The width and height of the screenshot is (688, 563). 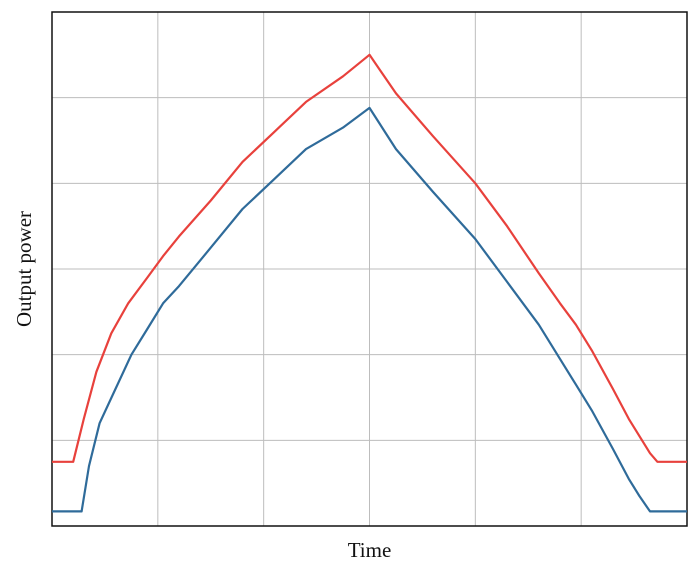 I want to click on y-axis-label: Output power, so click(x=24, y=269).